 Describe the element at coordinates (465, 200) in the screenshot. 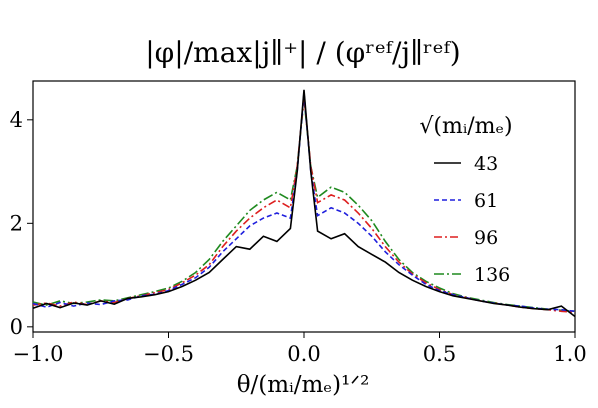

I see `legend: √(mᵢ/mₑ) 43 61 96 136` at that location.